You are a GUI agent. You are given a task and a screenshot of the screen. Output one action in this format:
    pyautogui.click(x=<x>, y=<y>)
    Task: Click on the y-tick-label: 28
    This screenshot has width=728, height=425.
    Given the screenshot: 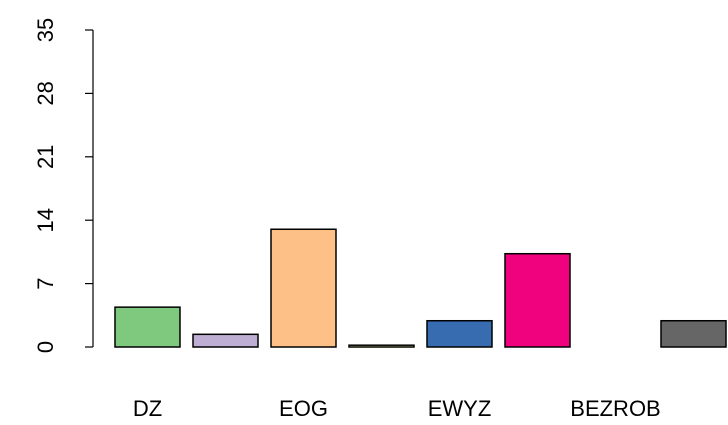 What is the action you would take?
    pyautogui.click(x=45, y=93)
    